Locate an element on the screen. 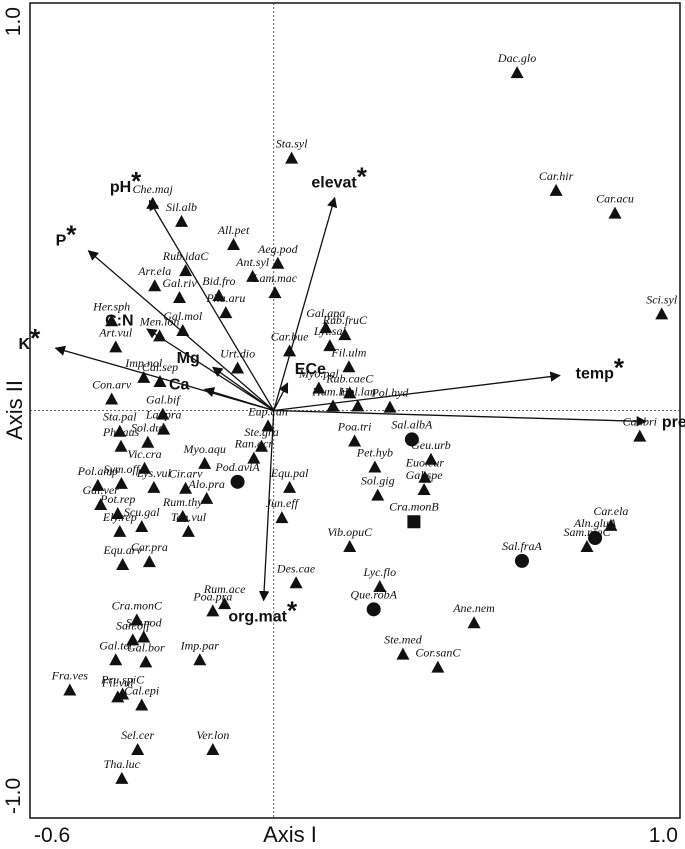 The height and width of the screenshot is (849, 685). point-label: Car.bri is located at coordinates (640, 422).